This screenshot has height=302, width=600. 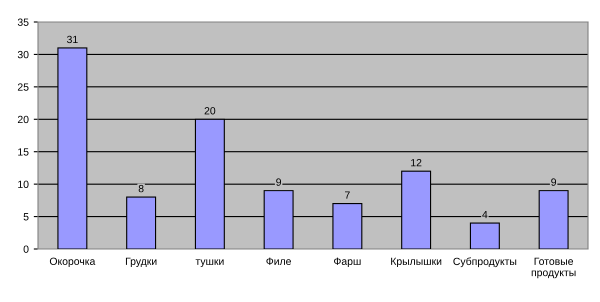 I want to click on data-label: 7, so click(x=347, y=195).